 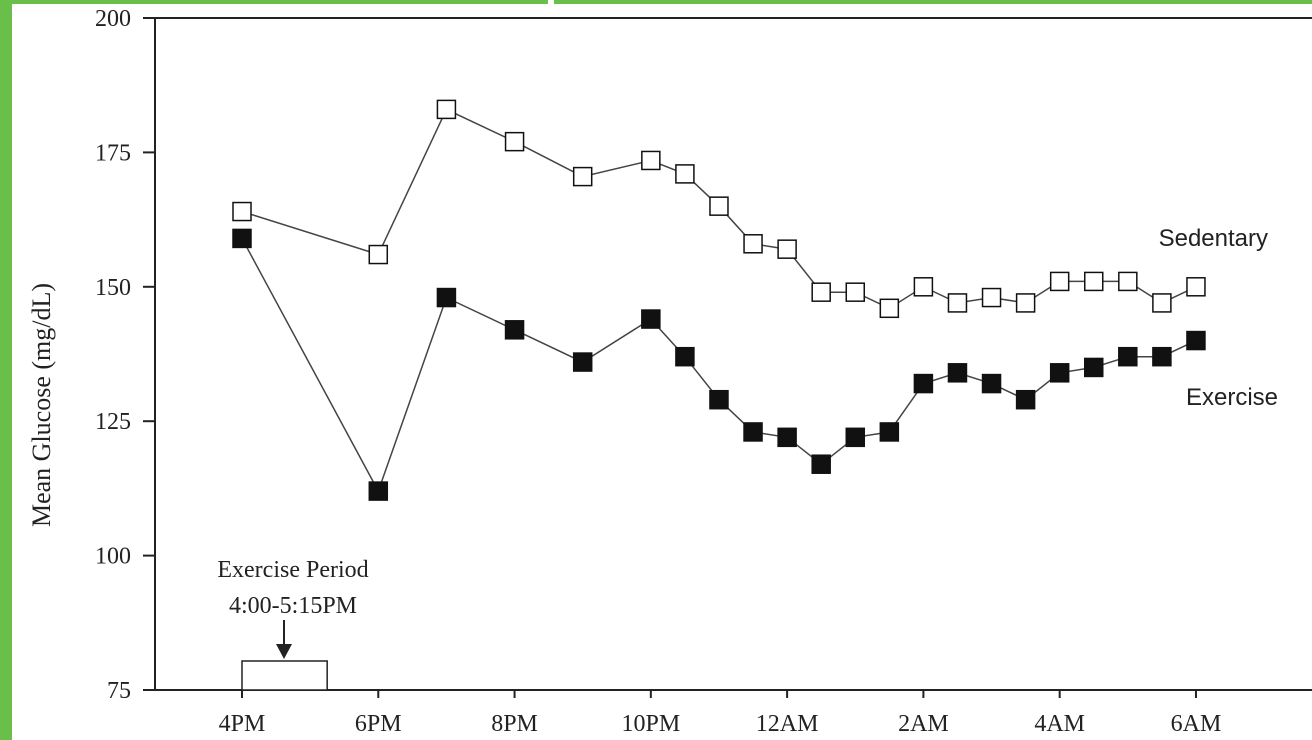 I want to click on x-tick-label: 6AM, so click(x=1196, y=724).